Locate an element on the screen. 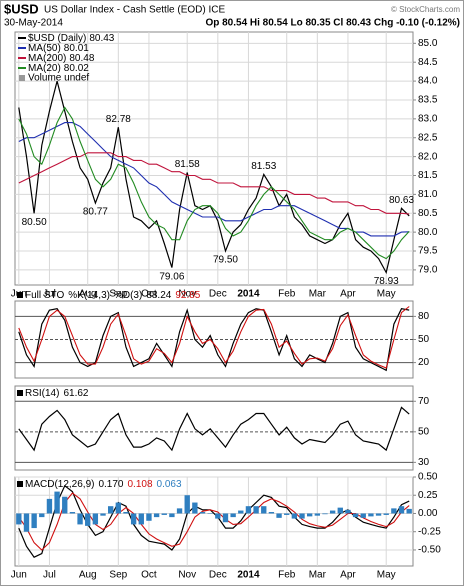 The height and width of the screenshot is (586, 464). value-label: 81.53 is located at coordinates (263, 166).